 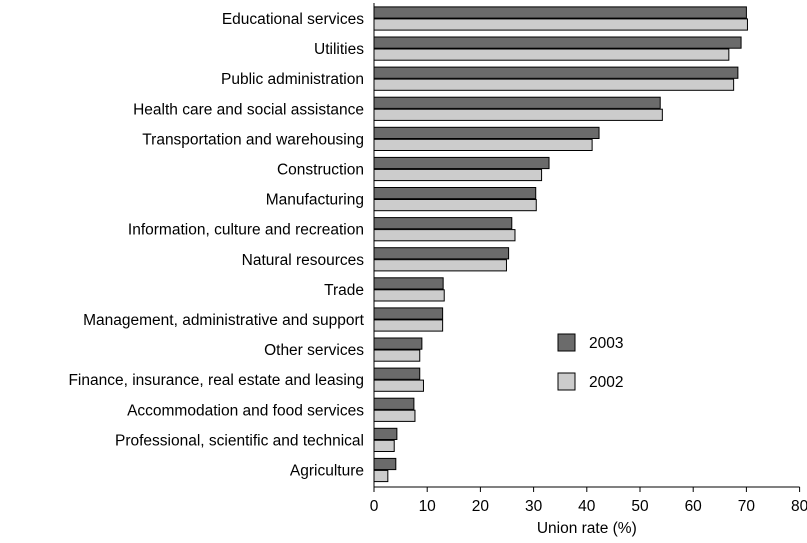 What do you see at coordinates (640, 506) in the screenshot?
I see `x-tick-label-50: 50` at bounding box center [640, 506].